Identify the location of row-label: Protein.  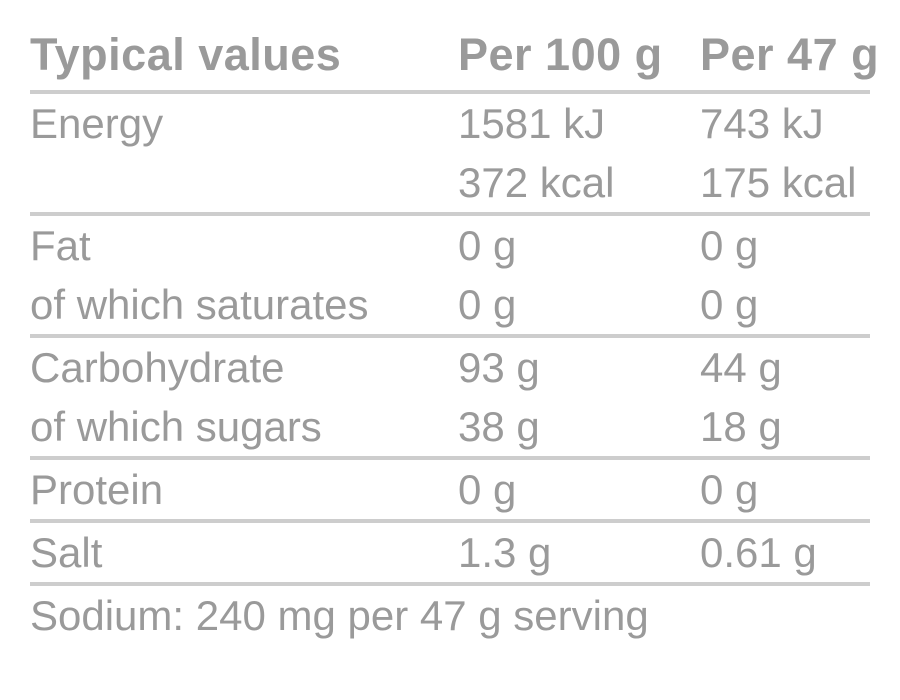
(97, 489).